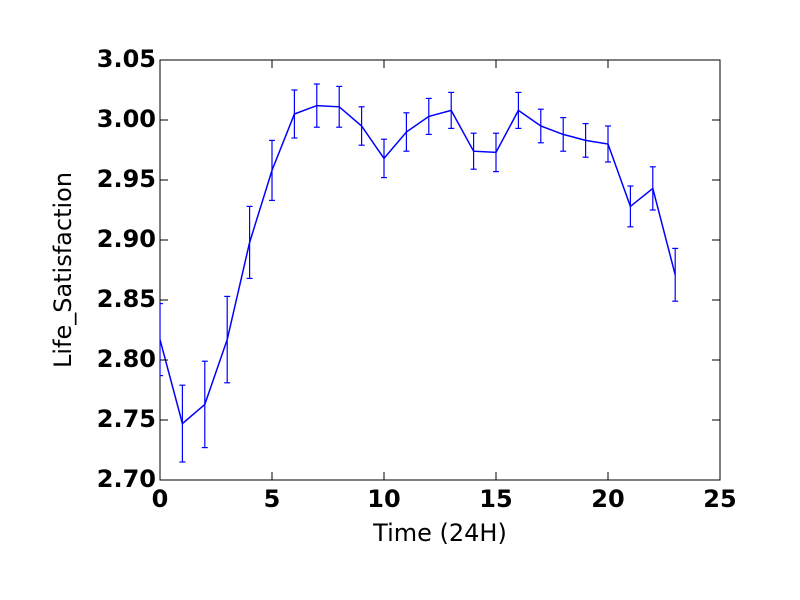 This screenshot has width=800, height=600. What do you see at coordinates (63, 270) in the screenshot?
I see `y-axis-label: Life_Satisfaction` at bounding box center [63, 270].